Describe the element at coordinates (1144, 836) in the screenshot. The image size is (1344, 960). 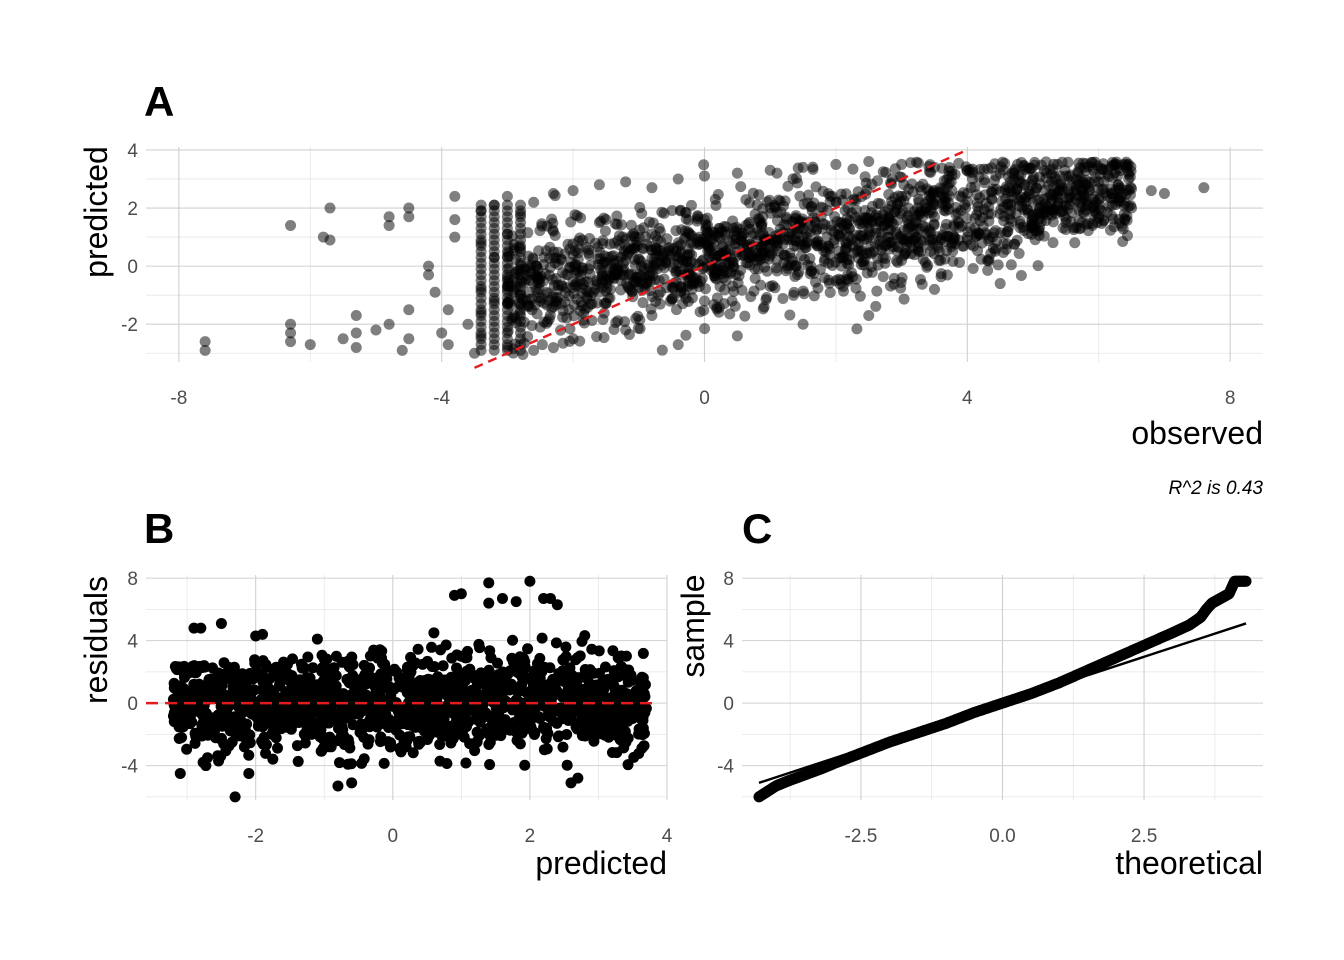
I see `c-x-tick-label: 2.5` at that location.